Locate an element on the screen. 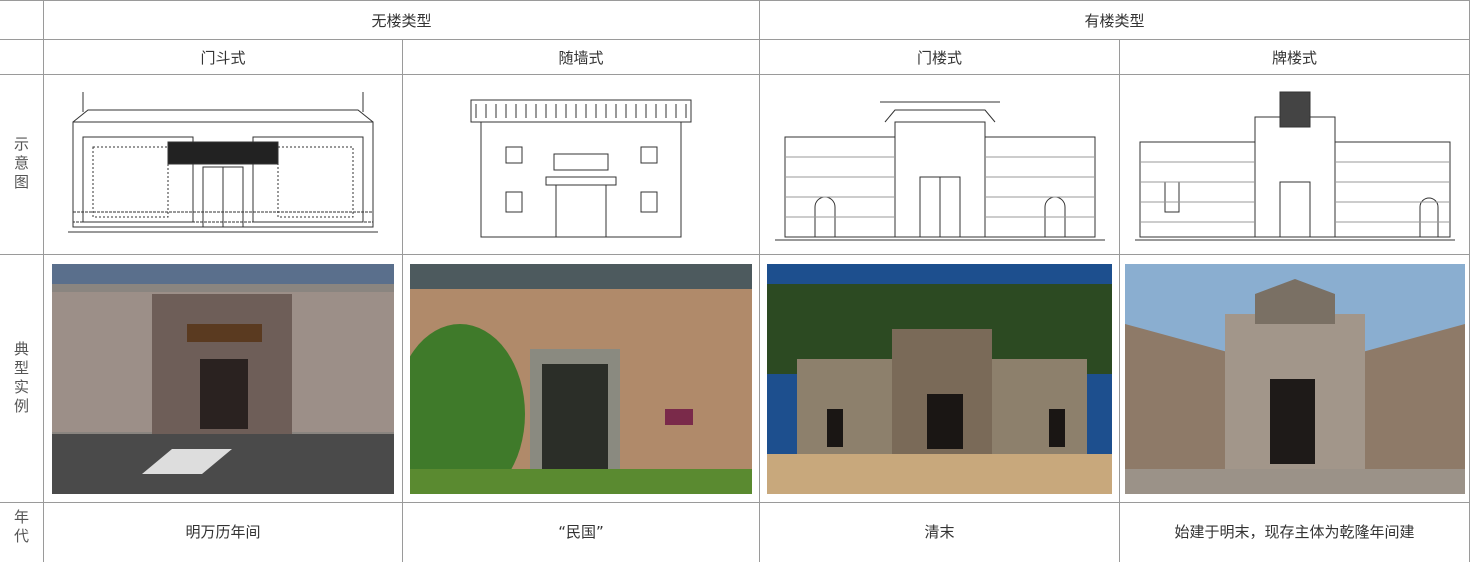 The width and height of the screenshot is (1470, 562). year-cell: 明万历年间 is located at coordinates (223, 532).